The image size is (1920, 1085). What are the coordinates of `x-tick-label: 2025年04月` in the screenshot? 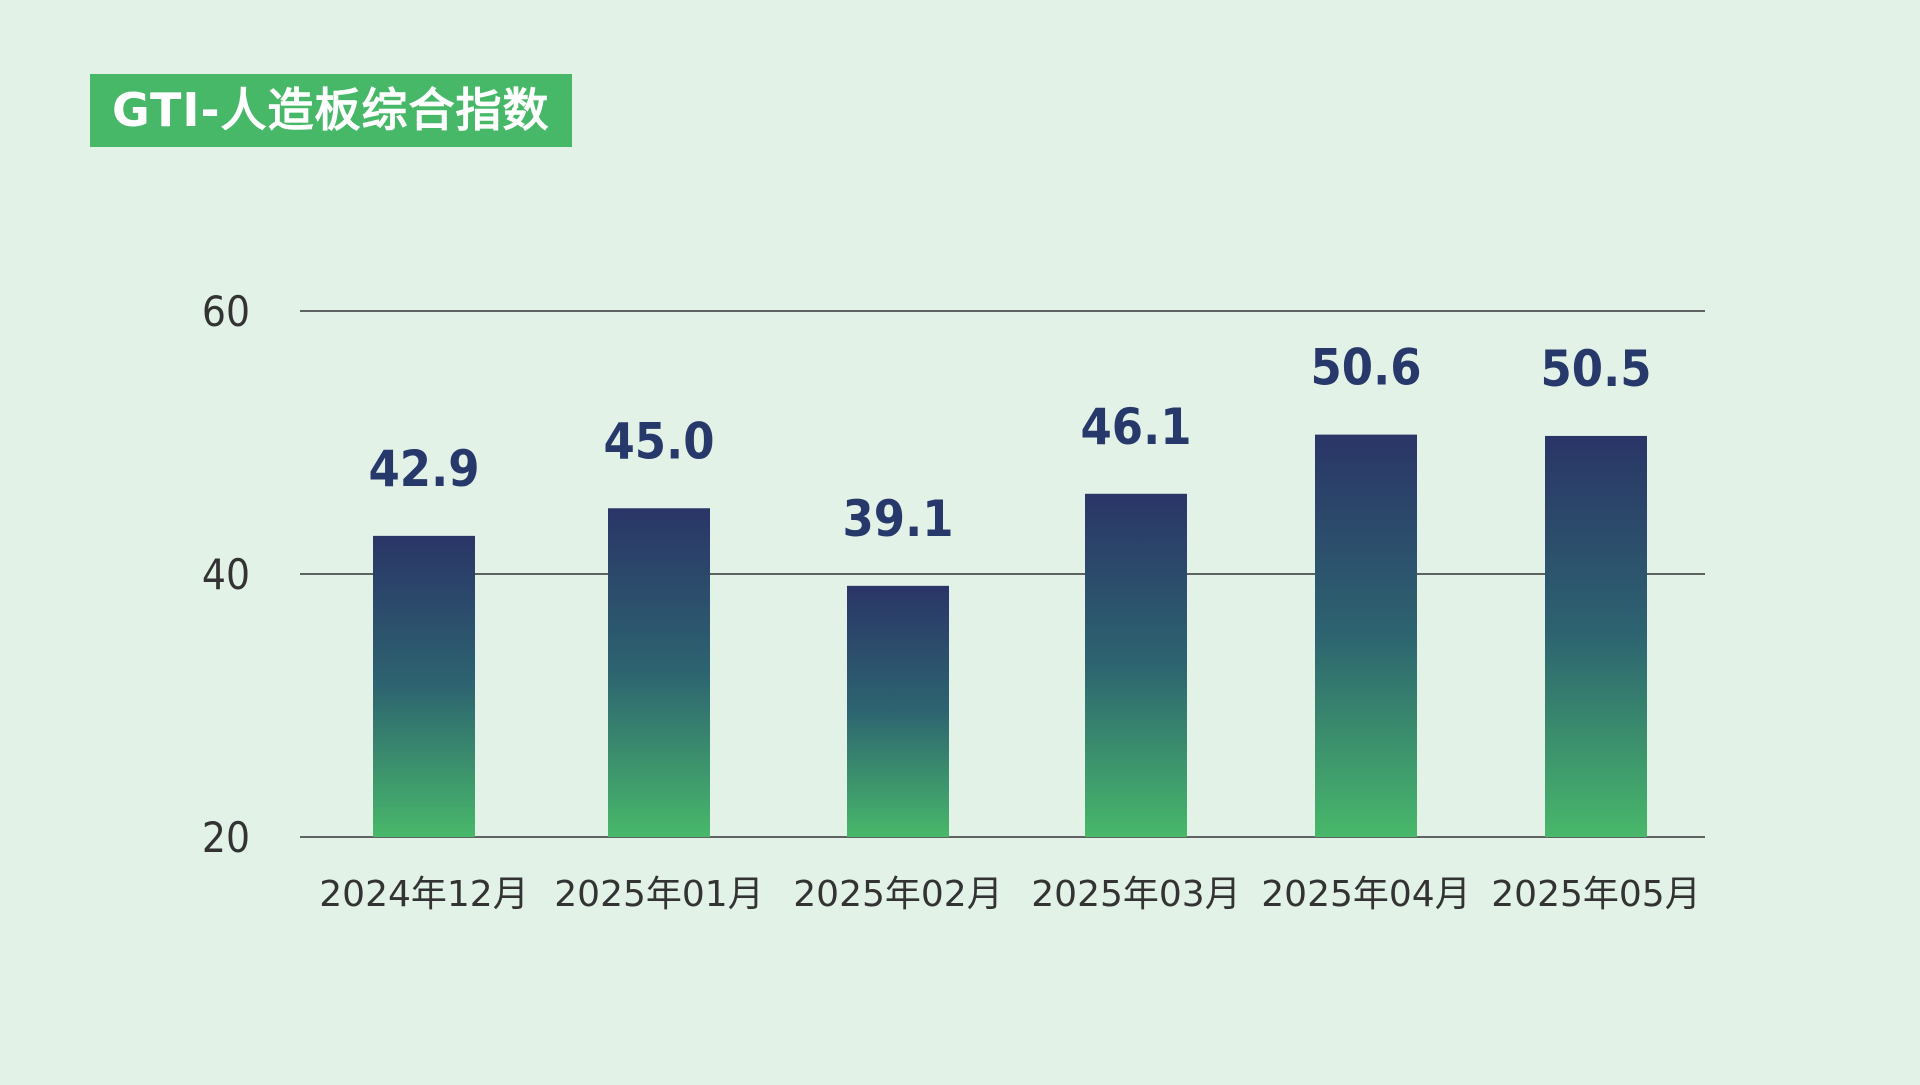 It's located at (1365, 894).